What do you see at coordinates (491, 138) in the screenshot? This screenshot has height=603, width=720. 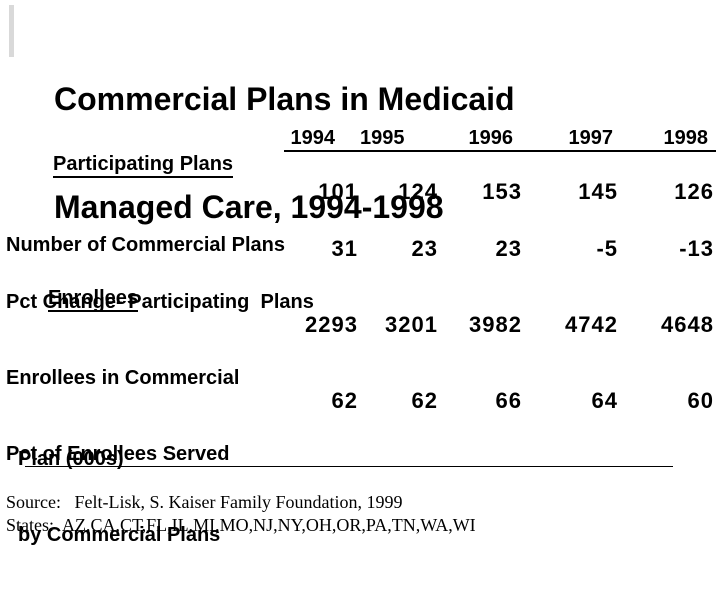 I see `year-header-1996: 1996` at bounding box center [491, 138].